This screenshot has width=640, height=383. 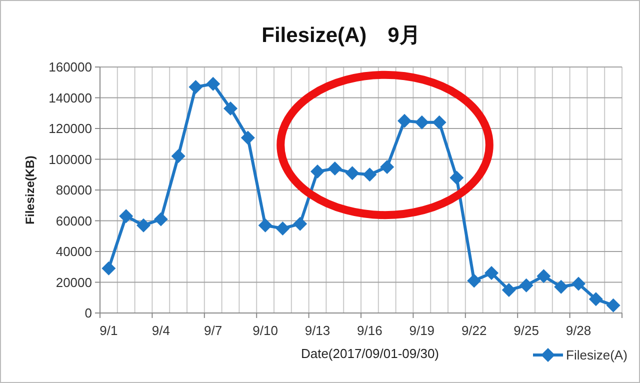 What do you see at coordinates (369, 330) in the screenshot?
I see `x-tick-label: 9/16` at bounding box center [369, 330].